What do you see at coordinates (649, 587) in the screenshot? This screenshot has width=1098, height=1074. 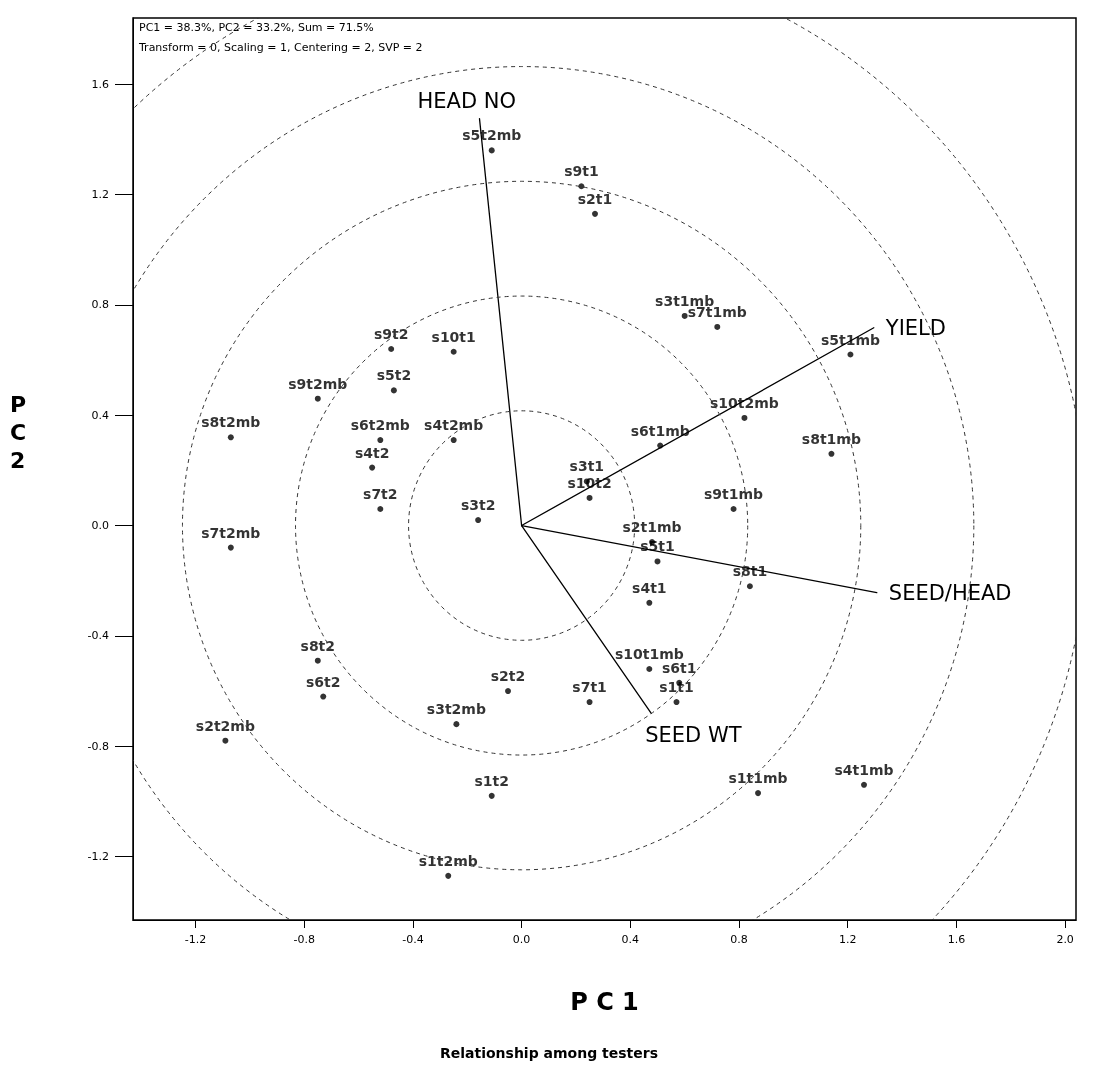 I see `data-label: s4t1` at bounding box center [649, 587].